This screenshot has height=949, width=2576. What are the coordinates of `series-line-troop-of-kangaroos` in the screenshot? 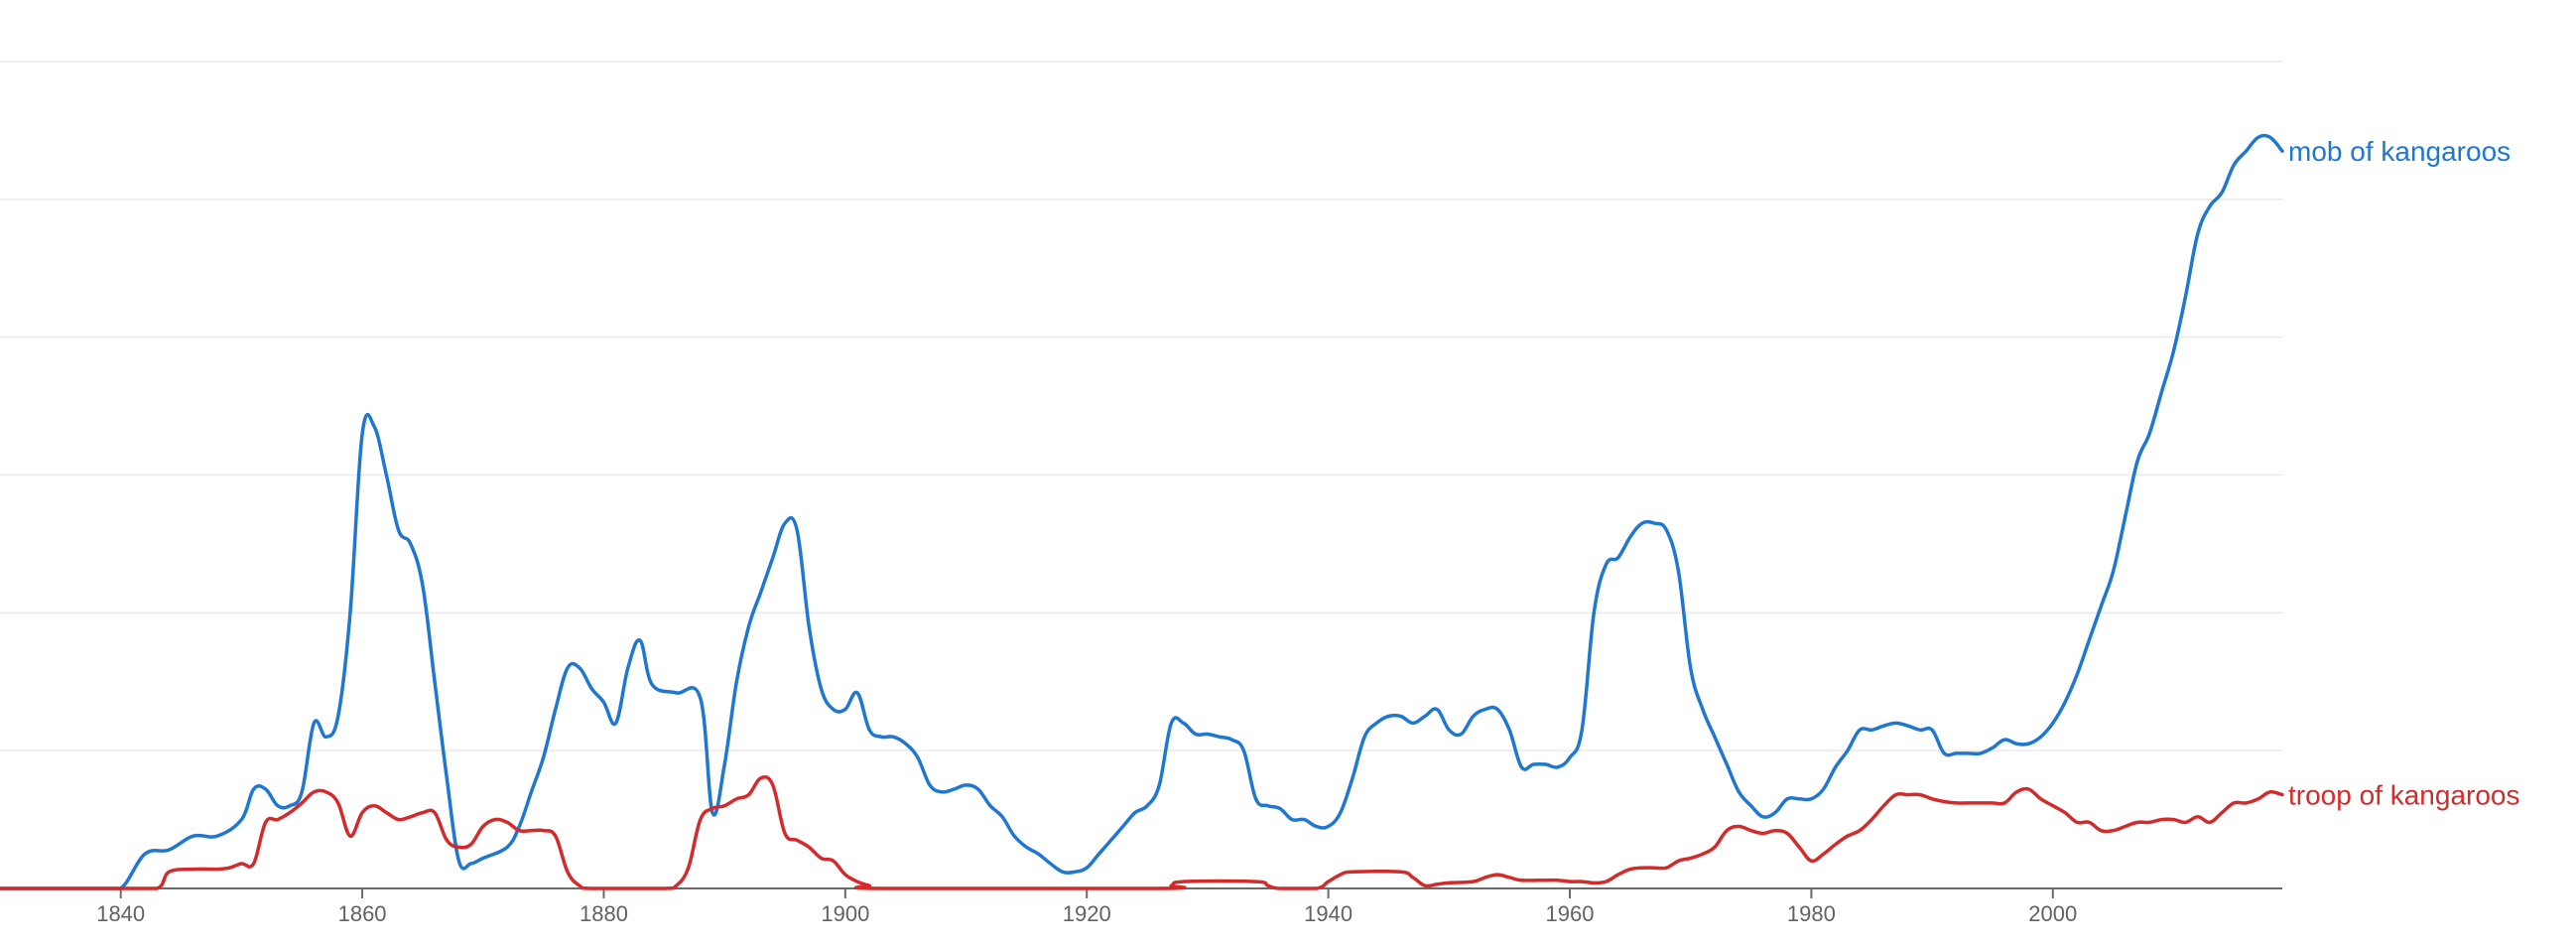 It's located at (1142, 832).